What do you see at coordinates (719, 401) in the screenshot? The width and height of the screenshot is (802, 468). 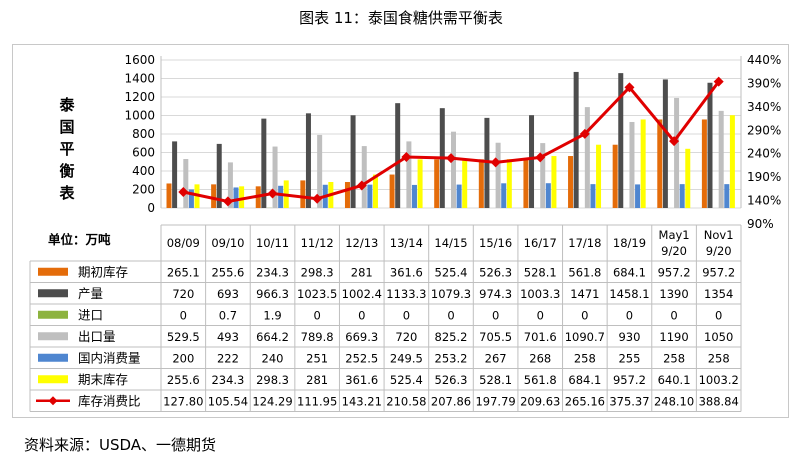 I see `table-cell: 388.84` at bounding box center [719, 401].